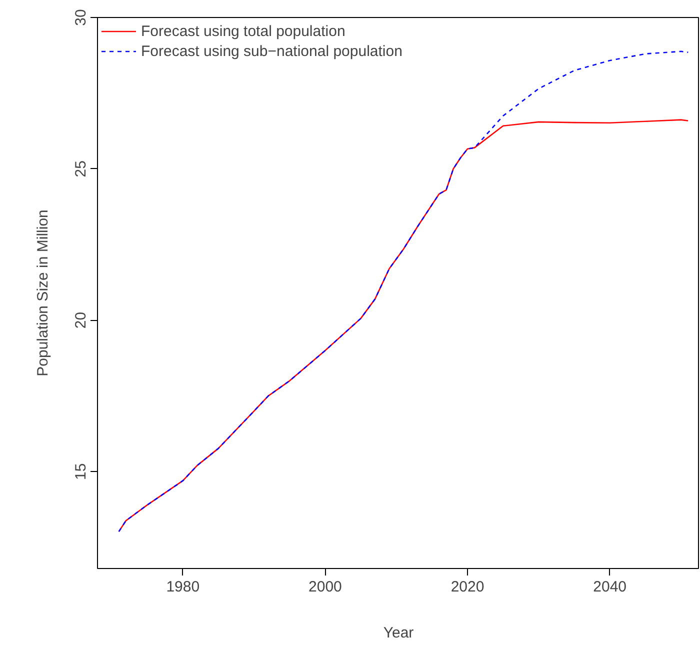 The width and height of the screenshot is (700, 653). Describe the element at coordinates (398, 633) in the screenshot. I see `x-axis-title: Year` at that location.